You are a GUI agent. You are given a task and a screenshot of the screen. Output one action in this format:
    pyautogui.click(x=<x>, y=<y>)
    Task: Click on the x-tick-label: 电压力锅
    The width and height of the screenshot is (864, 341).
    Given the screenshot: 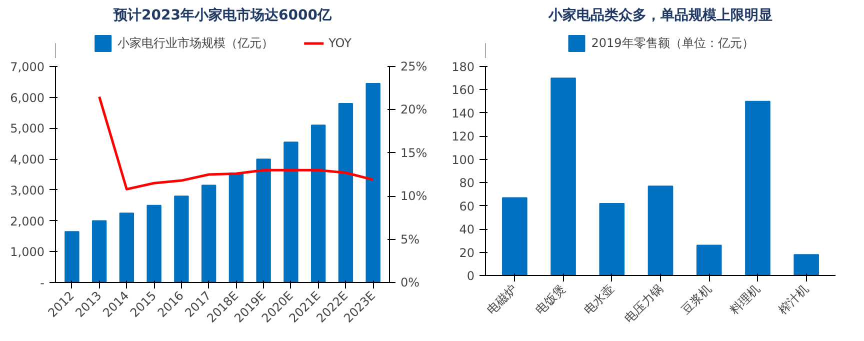 What is the action you would take?
    pyautogui.click(x=644, y=304)
    